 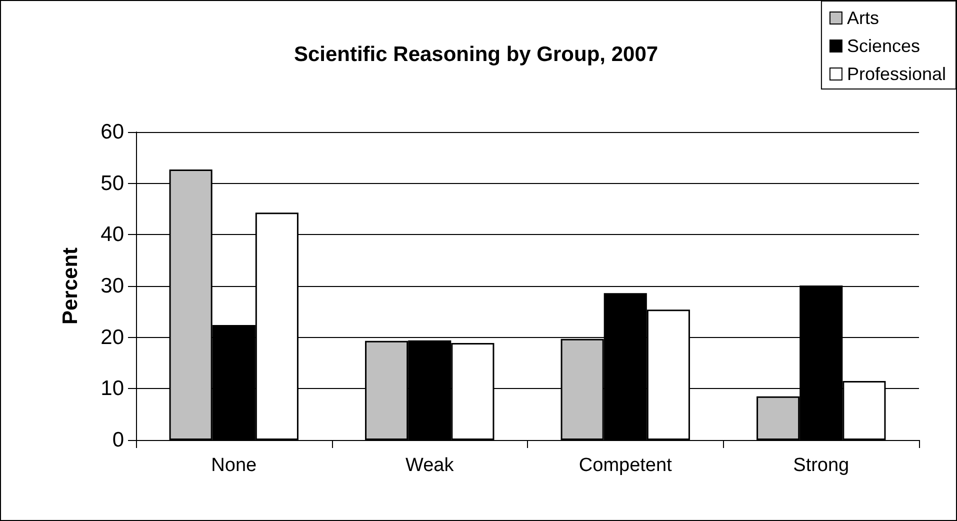 I want to click on y-tick-label: 40, so click(x=112, y=234).